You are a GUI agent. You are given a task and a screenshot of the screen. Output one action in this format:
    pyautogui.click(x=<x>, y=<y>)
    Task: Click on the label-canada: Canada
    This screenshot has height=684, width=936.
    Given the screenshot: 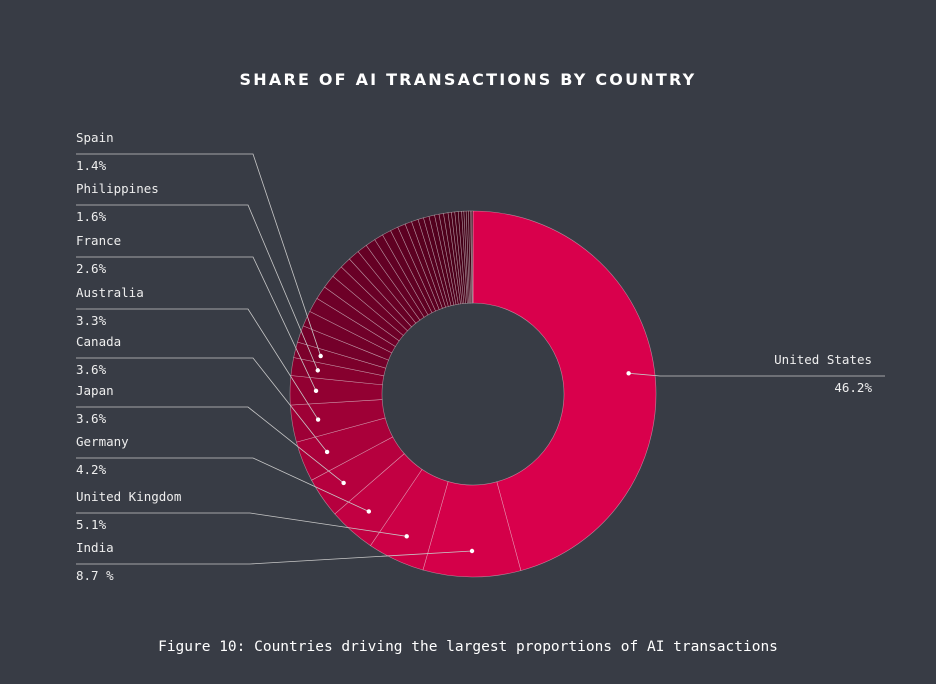 What is the action you would take?
    pyautogui.click(x=98, y=341)
    